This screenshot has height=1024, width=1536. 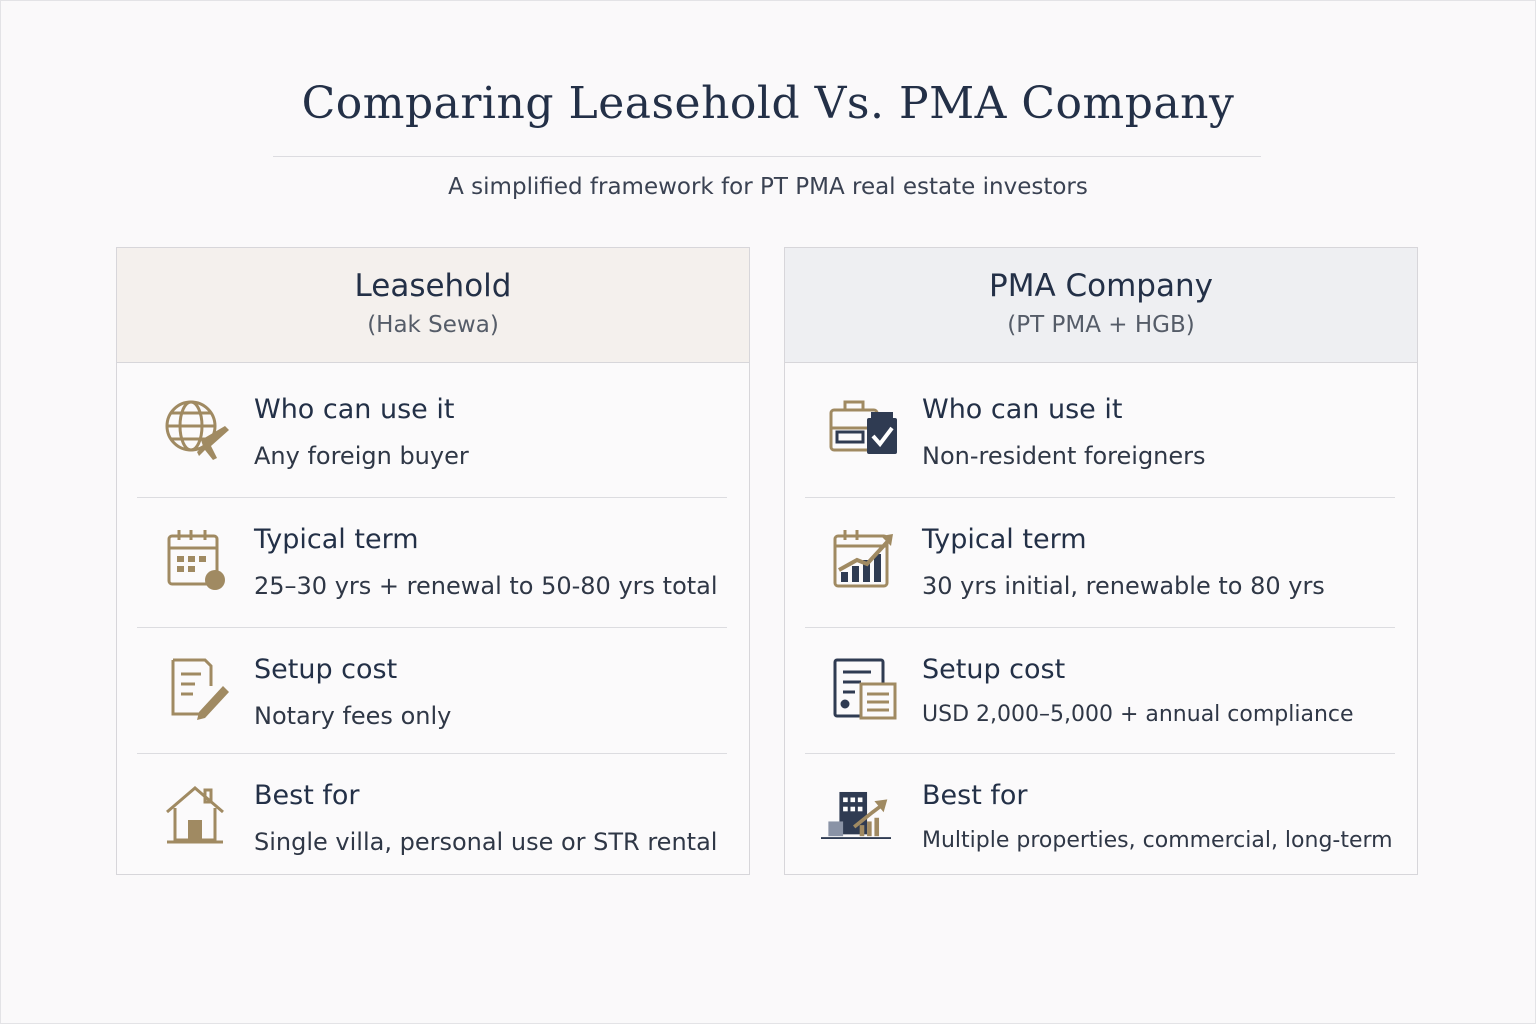 I want to click on leasehold-row-cost: Setup cost Notary fees only, so click(x=432, y=691).